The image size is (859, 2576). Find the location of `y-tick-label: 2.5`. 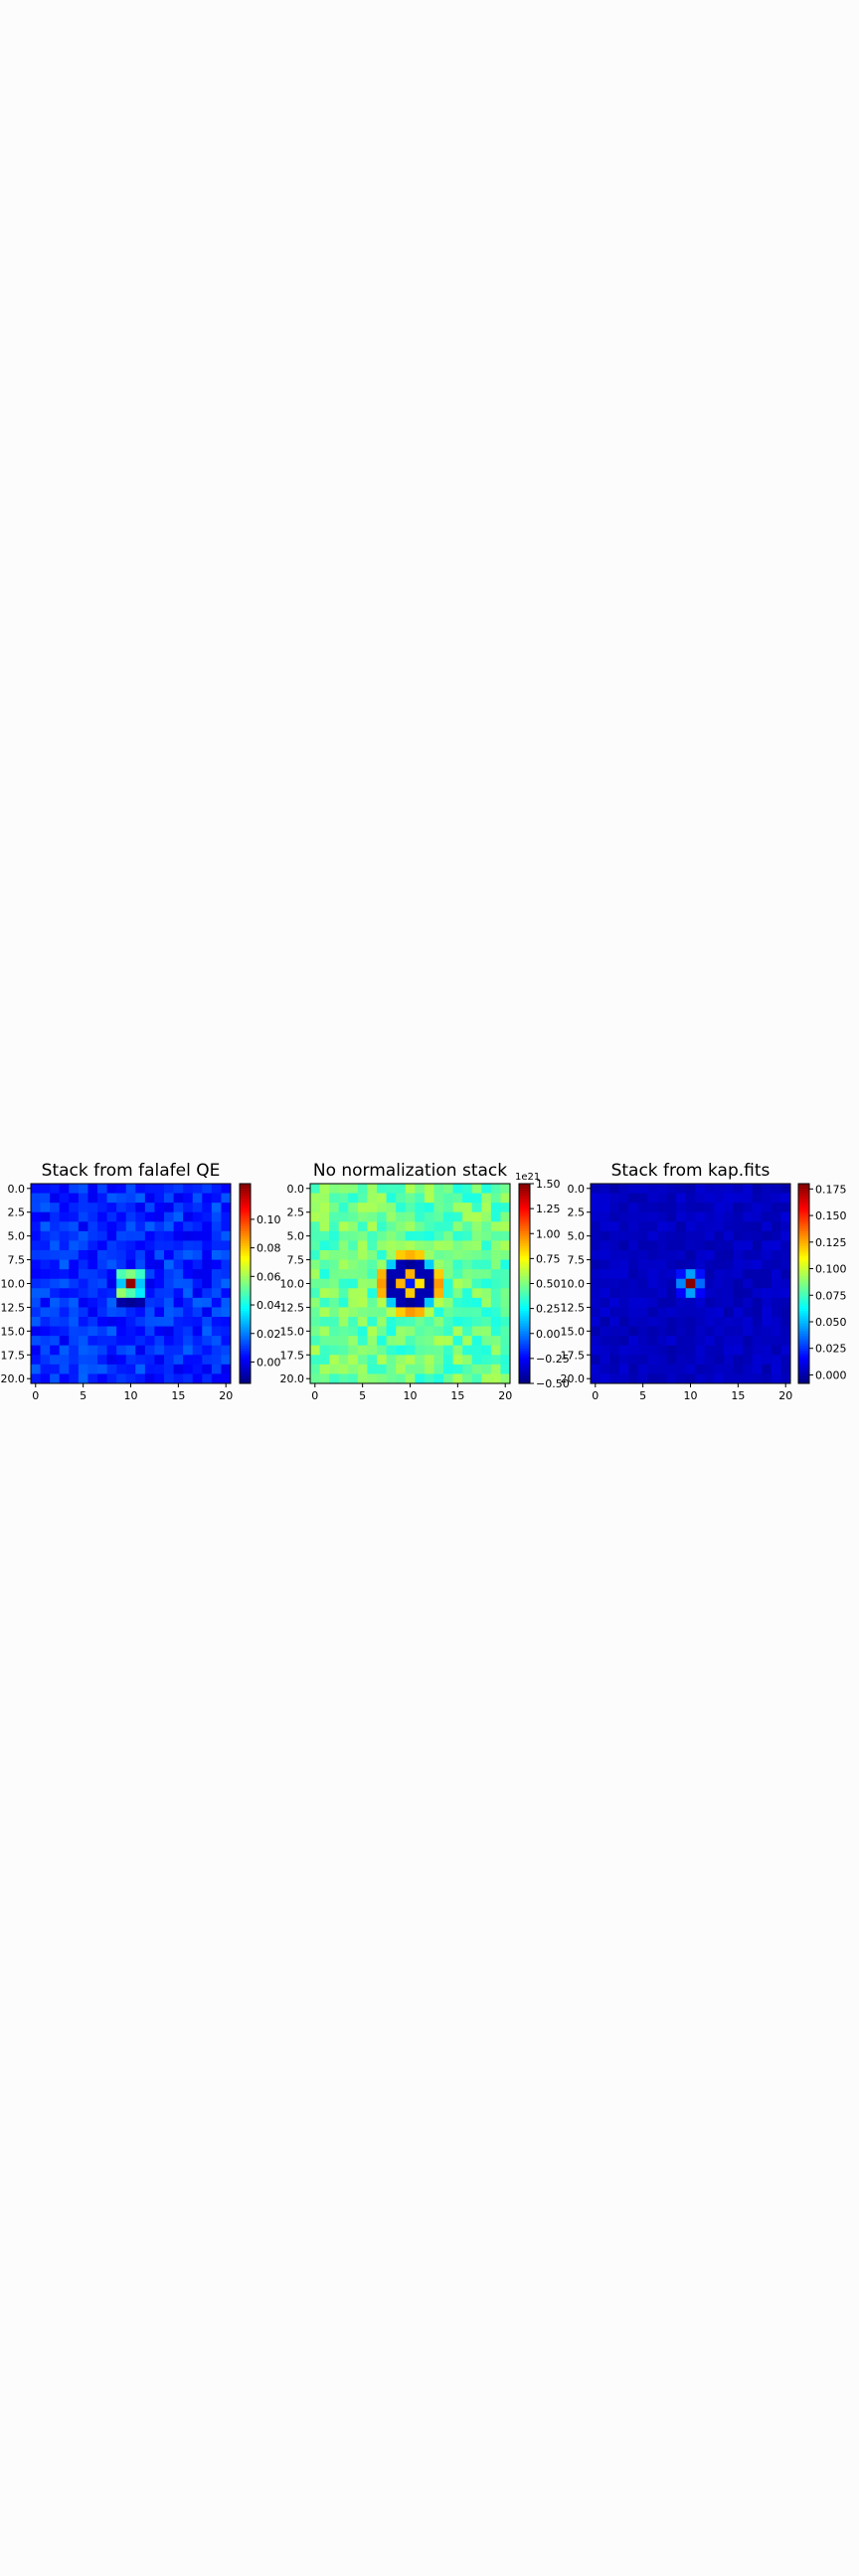

y-tick-label: 2.5 is located at coordinates (577, 1213).